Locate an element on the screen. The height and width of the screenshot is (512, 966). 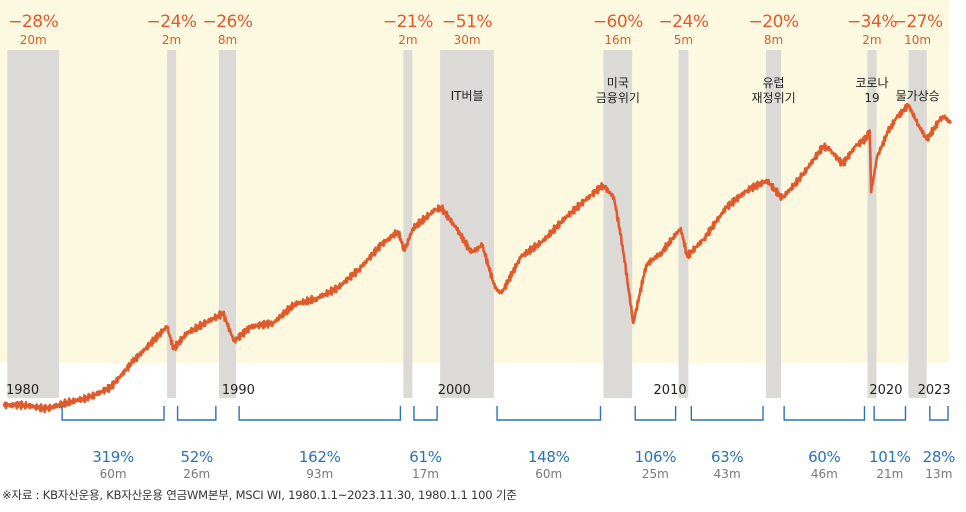
rally-gain-label: 148% is located at coordinates (549, 457).